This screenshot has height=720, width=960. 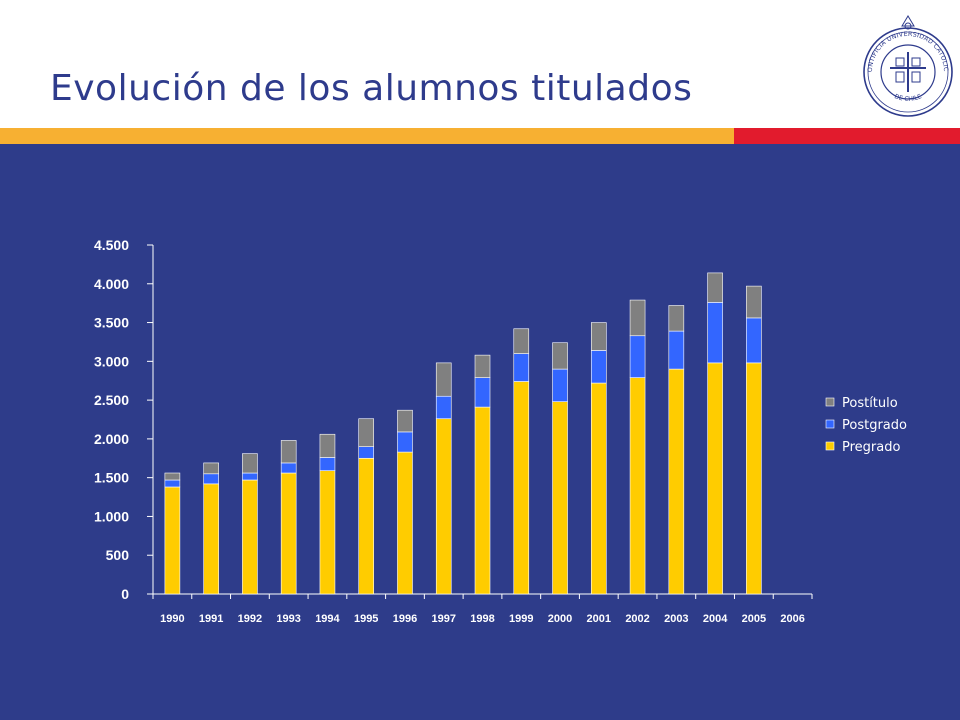 What do you see at coordinates (754, 619) in the screenshot?
I see `x-tick-label: 2005` at bounding box center [754, 619].